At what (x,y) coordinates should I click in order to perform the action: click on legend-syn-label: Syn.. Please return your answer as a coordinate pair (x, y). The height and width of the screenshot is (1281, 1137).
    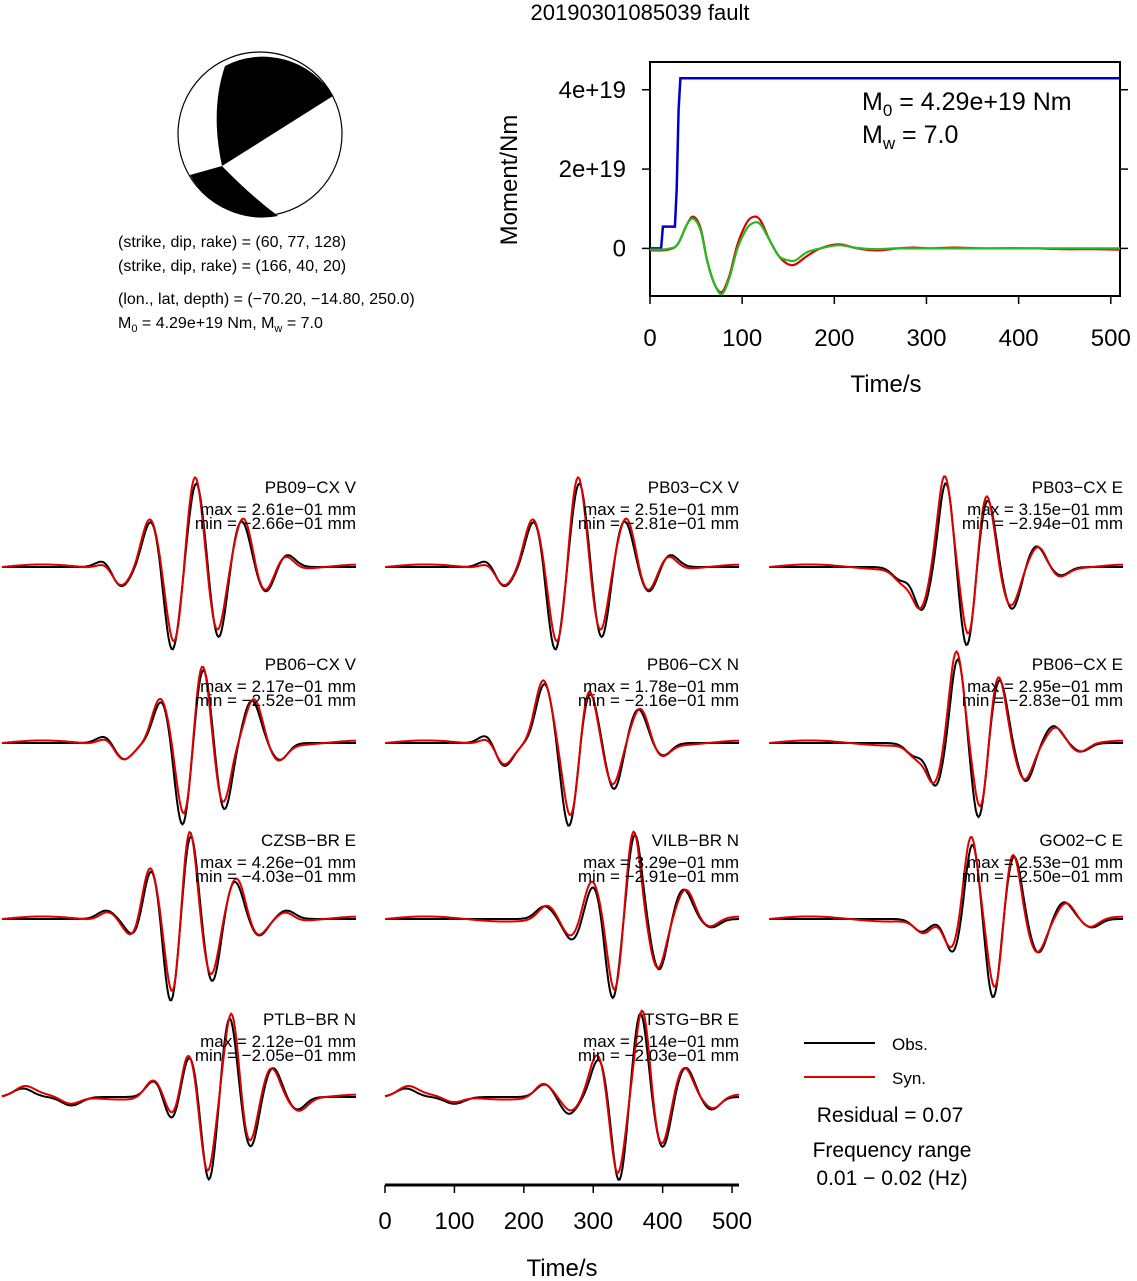
    Looking at the image, I should click on (909, 1078).